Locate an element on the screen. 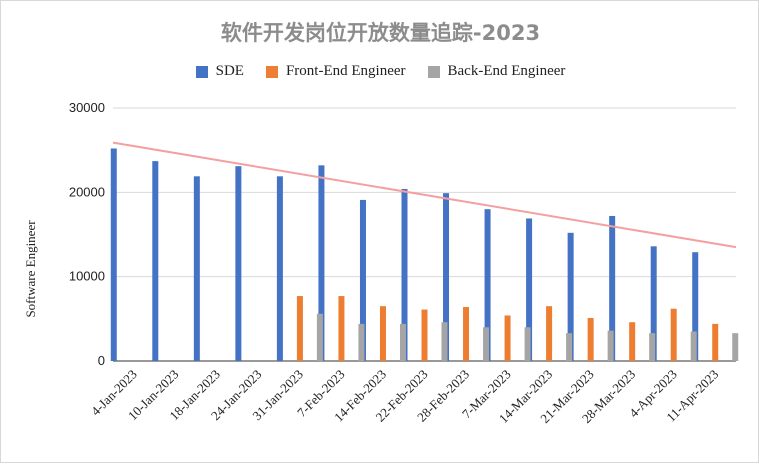 The image size is (759, 464). legend-item-front-end: Front-End Engineer is located at coordinates (335, 71).